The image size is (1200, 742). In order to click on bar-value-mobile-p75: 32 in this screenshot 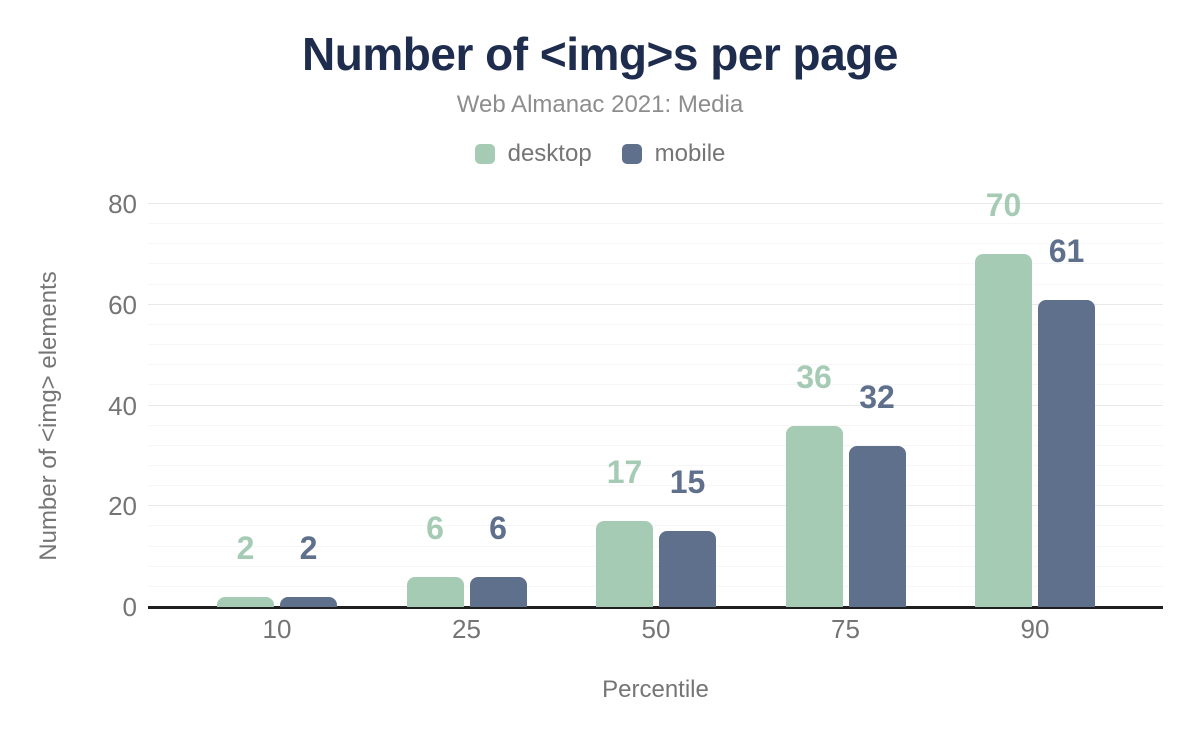, I will do `click(877, 396)`.